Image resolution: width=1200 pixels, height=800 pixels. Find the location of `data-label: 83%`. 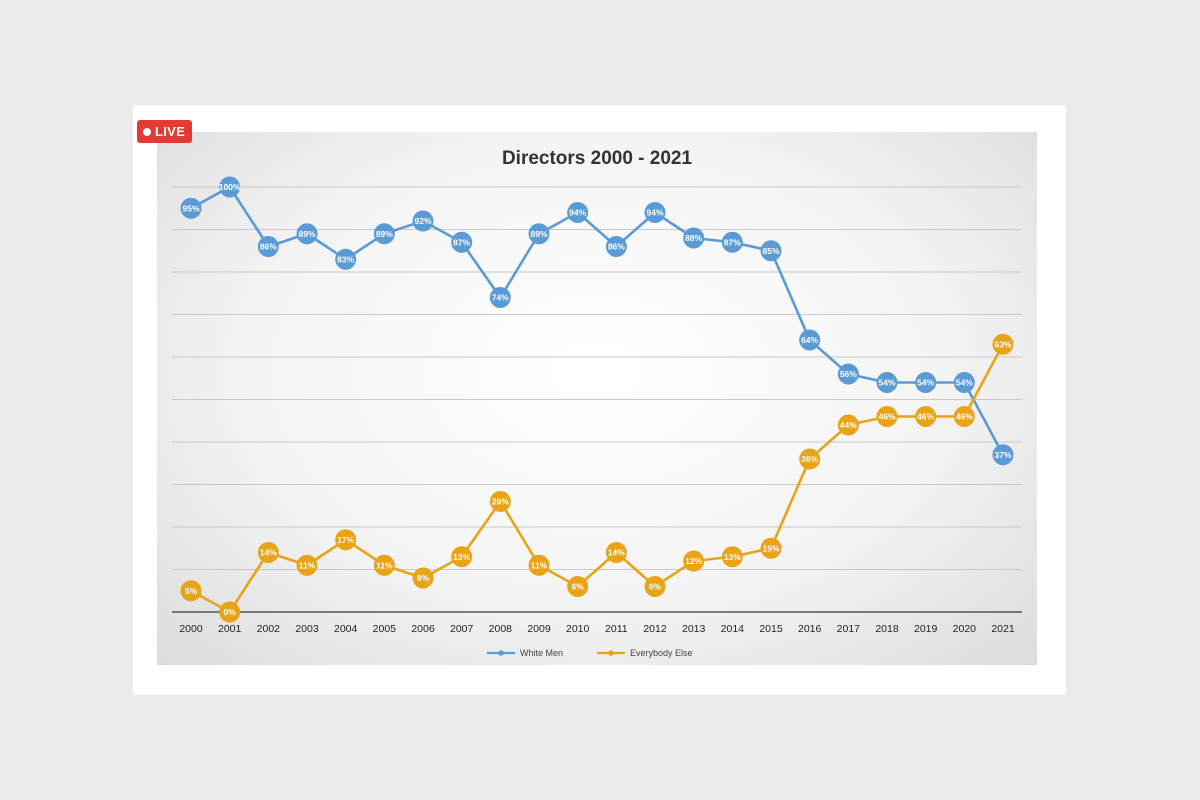

data-label: 83% is located at coordinates (345, 259).